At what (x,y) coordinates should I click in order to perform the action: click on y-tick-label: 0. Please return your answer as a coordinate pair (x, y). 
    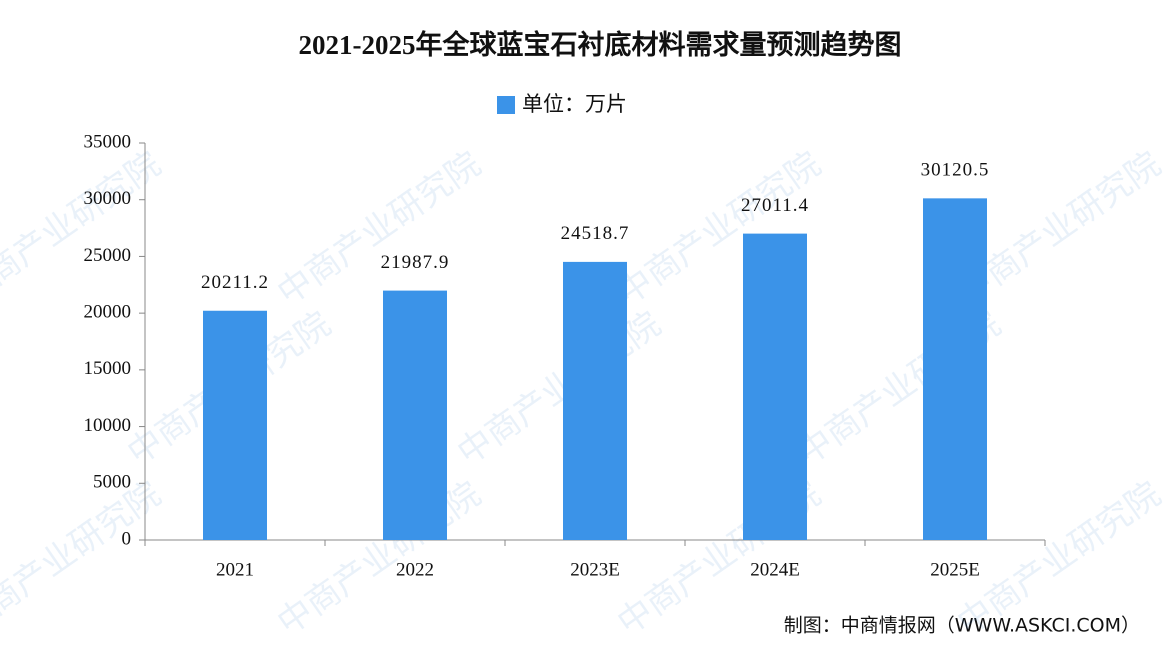
    Looking at the image, I should click on (127, 538).